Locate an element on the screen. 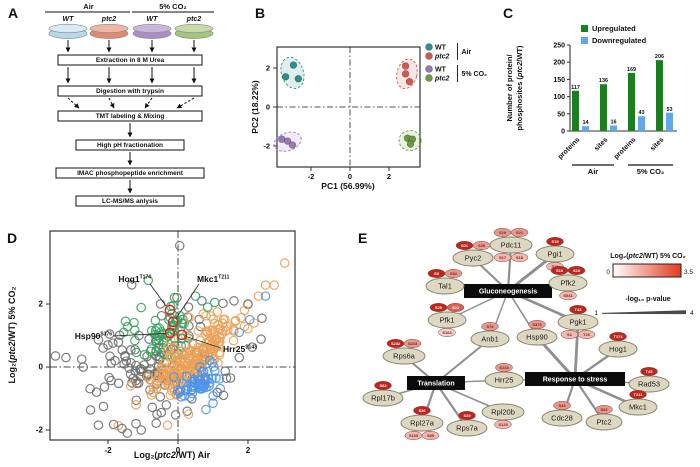 The height and width of the screenshot is (467, 700). network-node-Rpl27a is located at coordinates (422, 423).